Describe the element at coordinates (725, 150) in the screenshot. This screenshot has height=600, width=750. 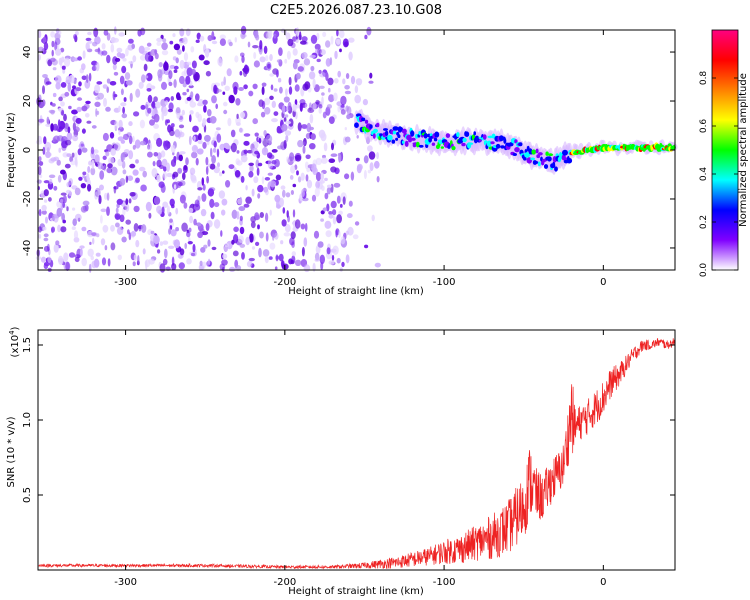
I see `colorbar-gradient` at that location.